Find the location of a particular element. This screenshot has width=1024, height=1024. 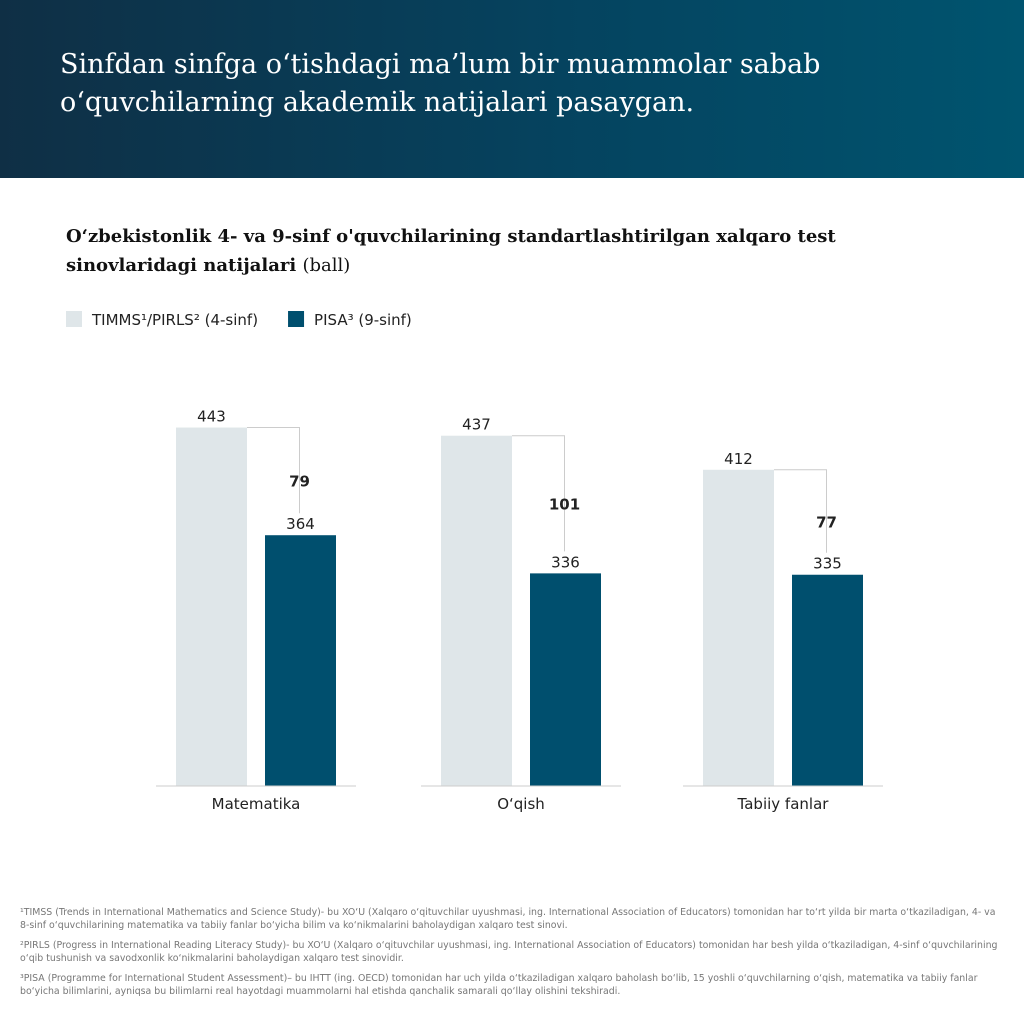

value-label: 412 is located at coordinates (738, 459).